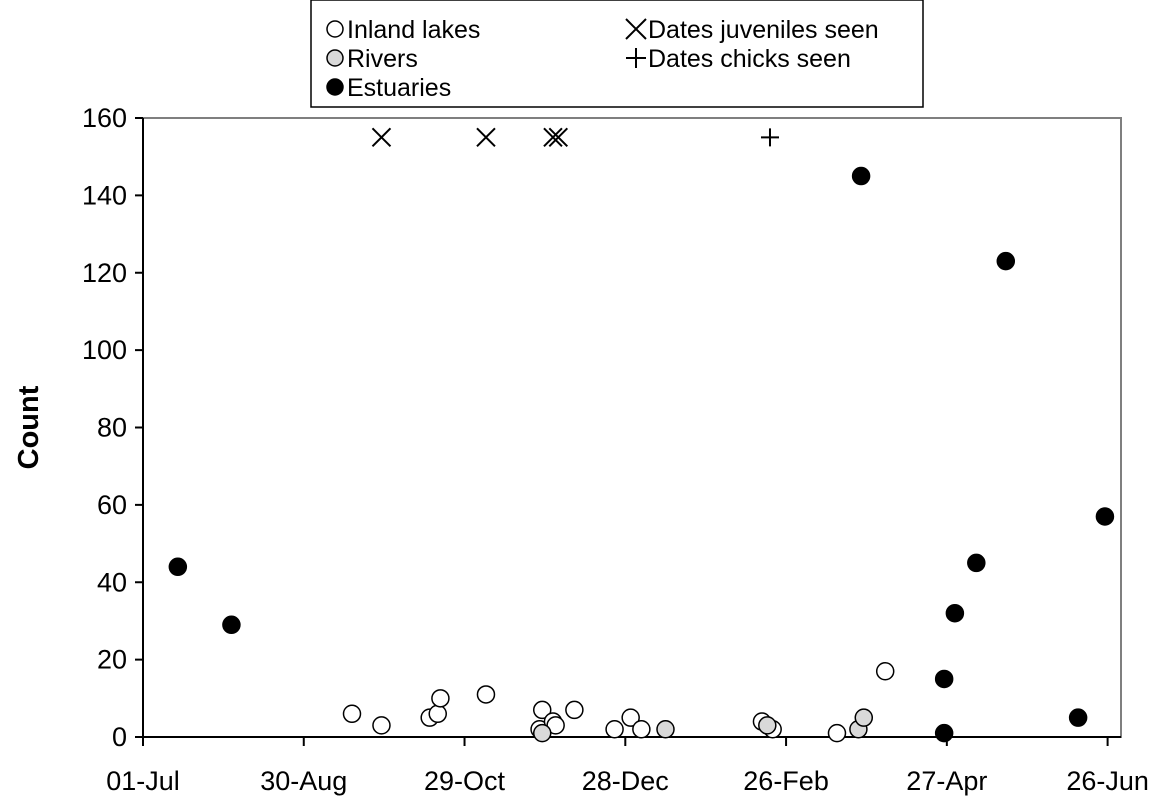 The width and height of the screenshot is (1168, 800). I want to click on y-tick-label: 140, so click(104, 195).